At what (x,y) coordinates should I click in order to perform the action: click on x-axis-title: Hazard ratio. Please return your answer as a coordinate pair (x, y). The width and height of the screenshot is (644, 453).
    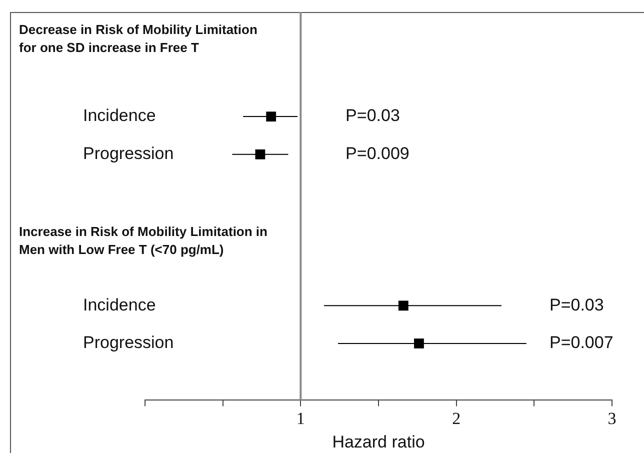
    Looking at the image, I should click on (378, 442).